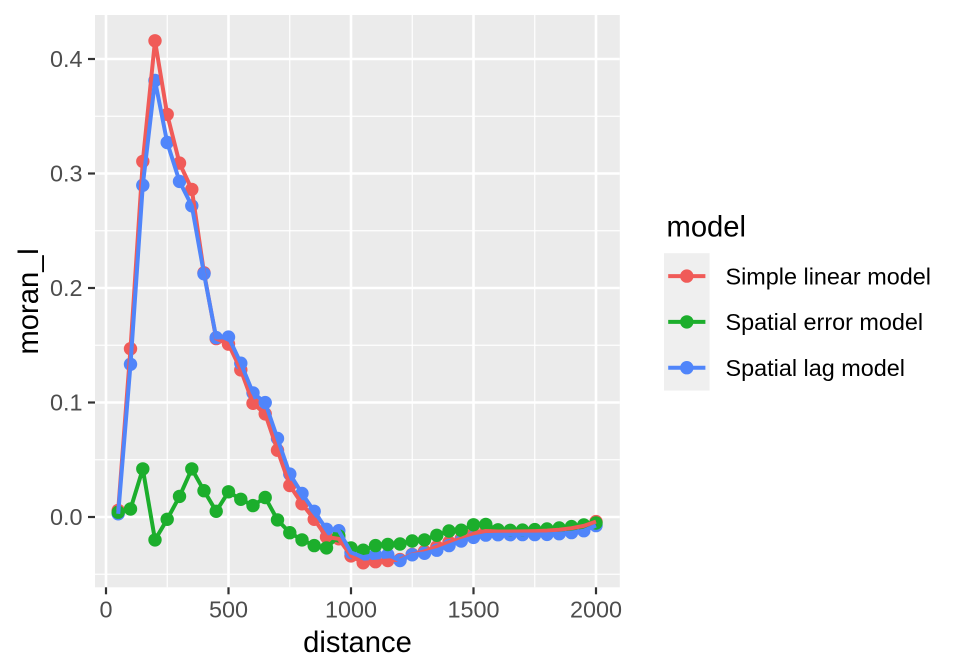 This screenshot has width=960, height=672. Describe the element at coordinates (473, 610) in the screenshot. I see `svg-text: 1500` at that location.